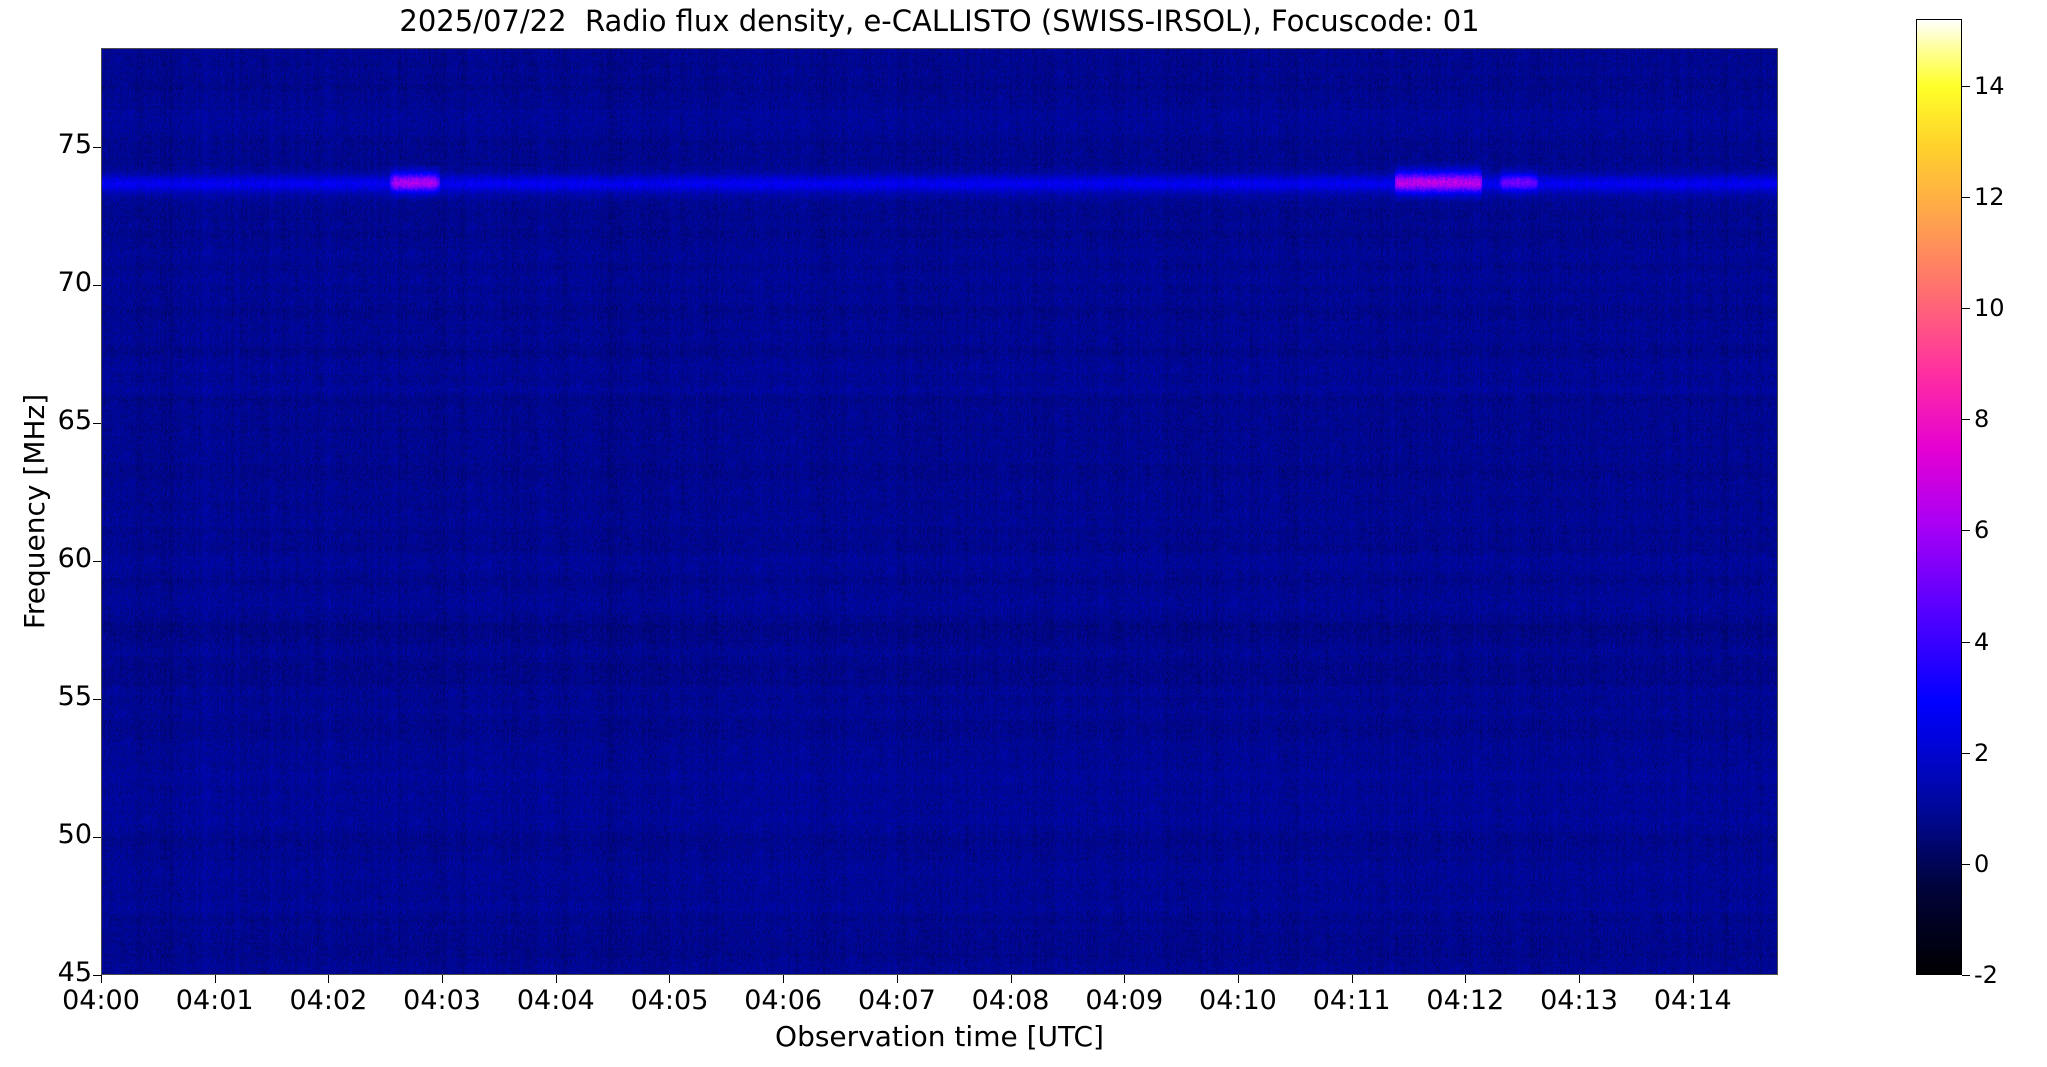  What do you see at coordinates (74, 559) in the screenshot?
I see `y-tick-label: 60` at bounding box center [74, 559].